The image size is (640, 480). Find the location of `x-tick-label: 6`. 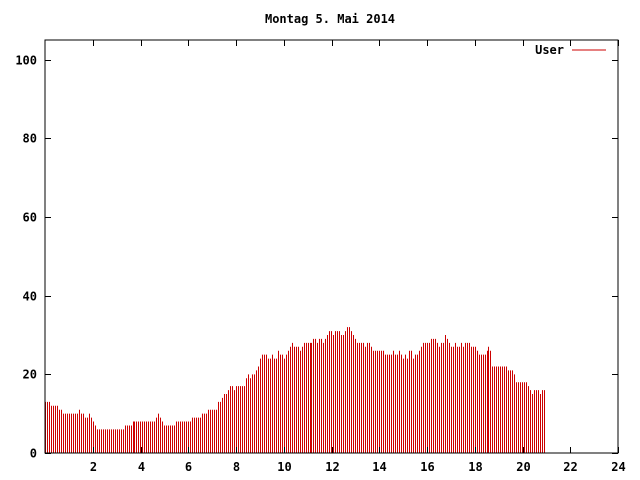

x-tick-label: 6 is located at coordinates (188, 467).